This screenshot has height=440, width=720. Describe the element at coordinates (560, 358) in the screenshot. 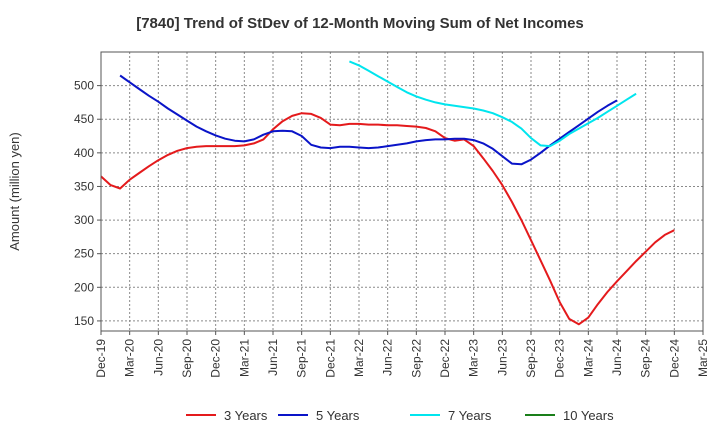

I see `x-tick-label: Dec-23` at that location.